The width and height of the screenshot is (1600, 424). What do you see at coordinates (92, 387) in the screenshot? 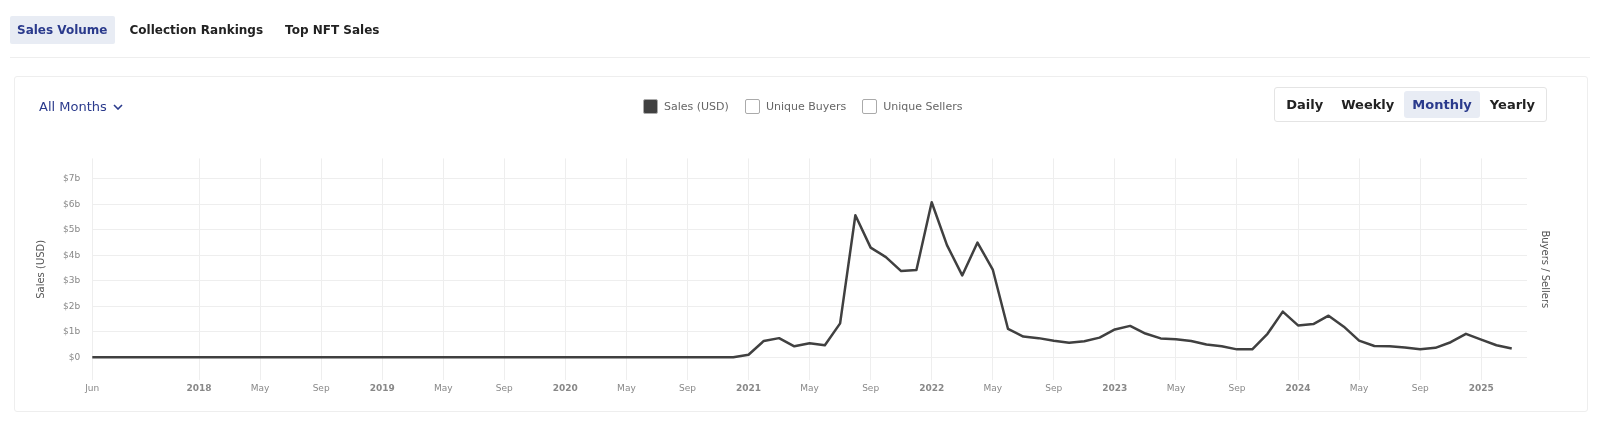
I see `x-tick-label: Jun` at bounding box center [92, 387].